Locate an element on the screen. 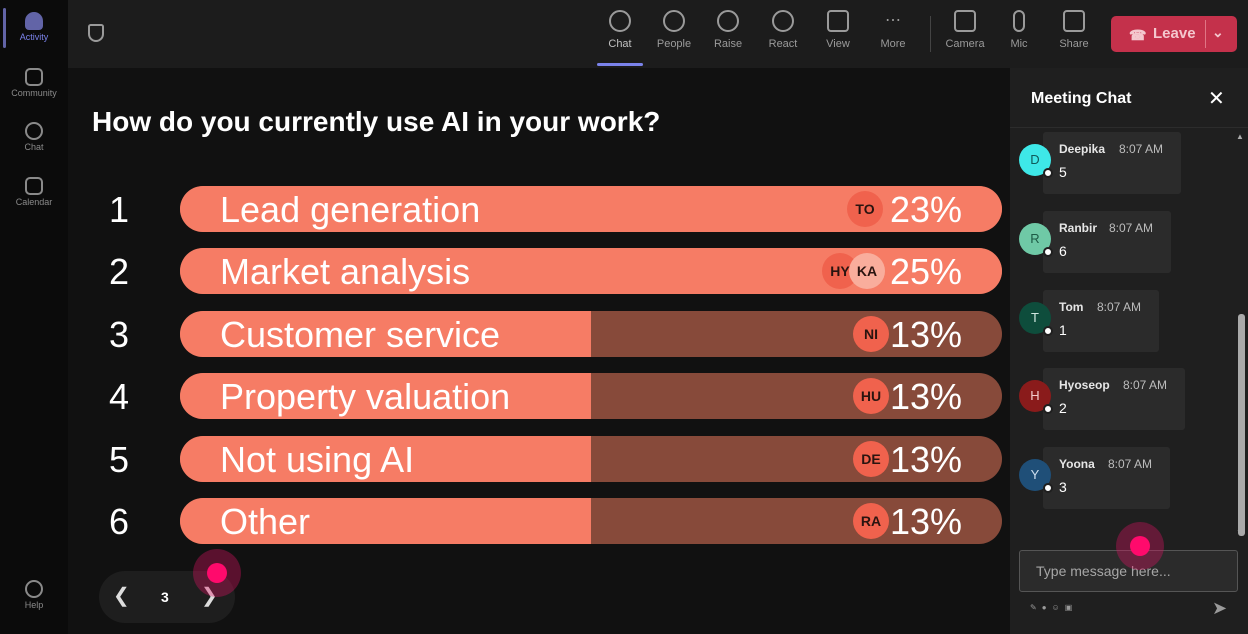 The image size is (1248, 634). voter-chip: DE is located at coordinates (871, 459).